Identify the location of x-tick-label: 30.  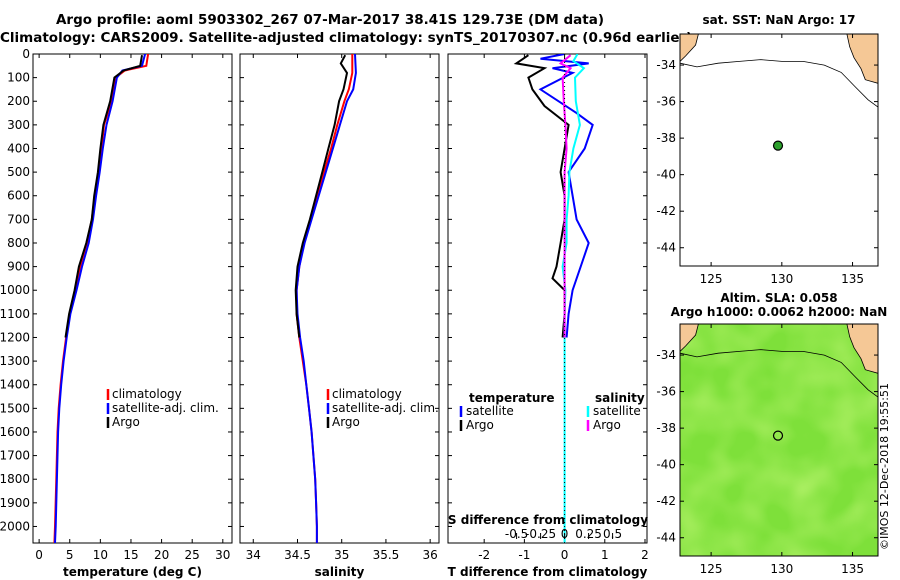
(222, 555).